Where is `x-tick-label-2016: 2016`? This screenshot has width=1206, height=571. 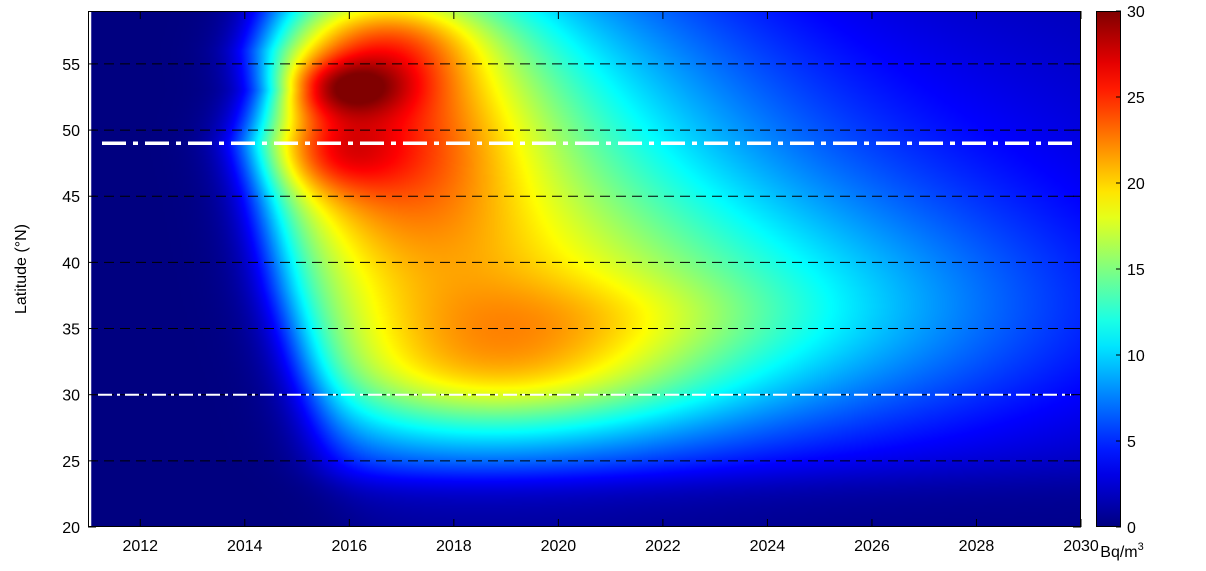
x-tick-label-2016: 2016 is located at coordinates (350, 546).